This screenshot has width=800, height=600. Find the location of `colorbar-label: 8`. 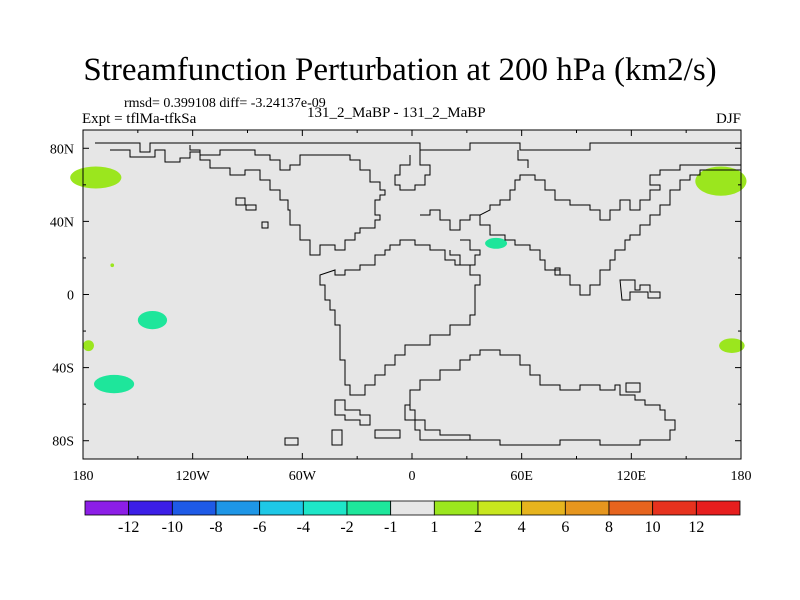

colorbar-label: 8 is located at coordinates (609, 527).